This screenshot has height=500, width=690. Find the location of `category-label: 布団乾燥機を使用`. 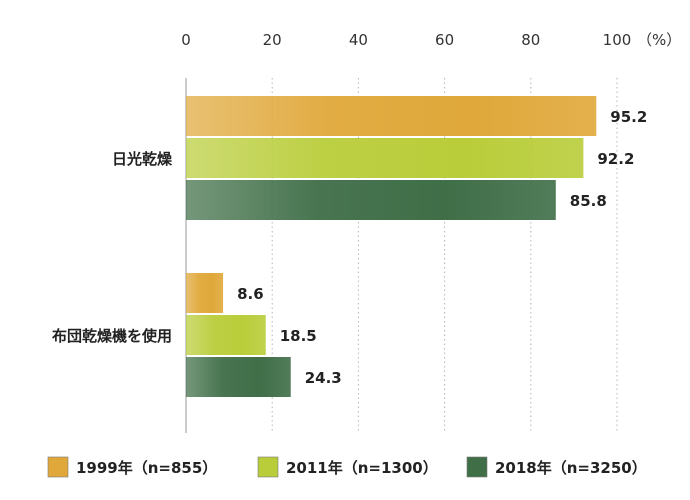

category-label: 布団乾燥機を使用 is located at coordinates (112, 336).